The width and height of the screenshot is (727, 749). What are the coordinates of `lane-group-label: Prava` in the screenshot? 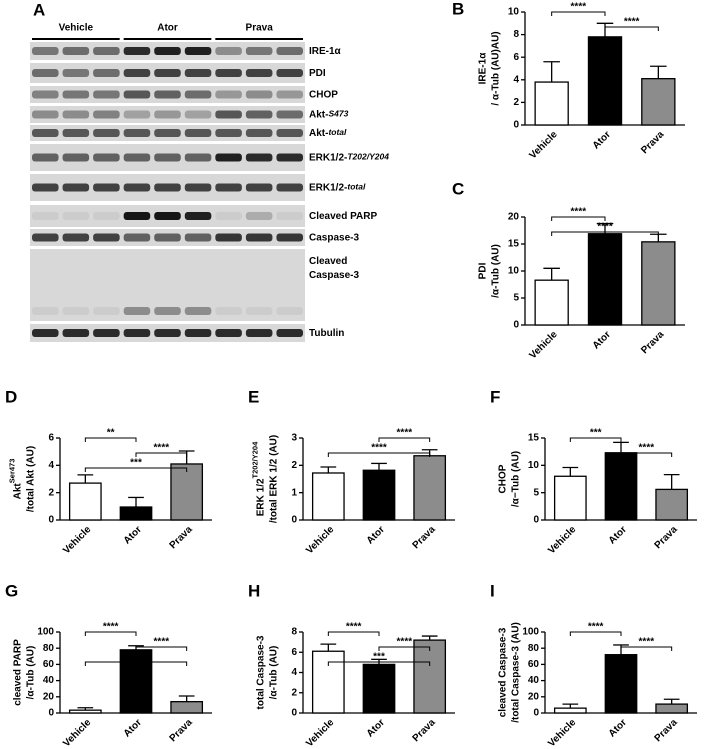 It's located at (260, 28).